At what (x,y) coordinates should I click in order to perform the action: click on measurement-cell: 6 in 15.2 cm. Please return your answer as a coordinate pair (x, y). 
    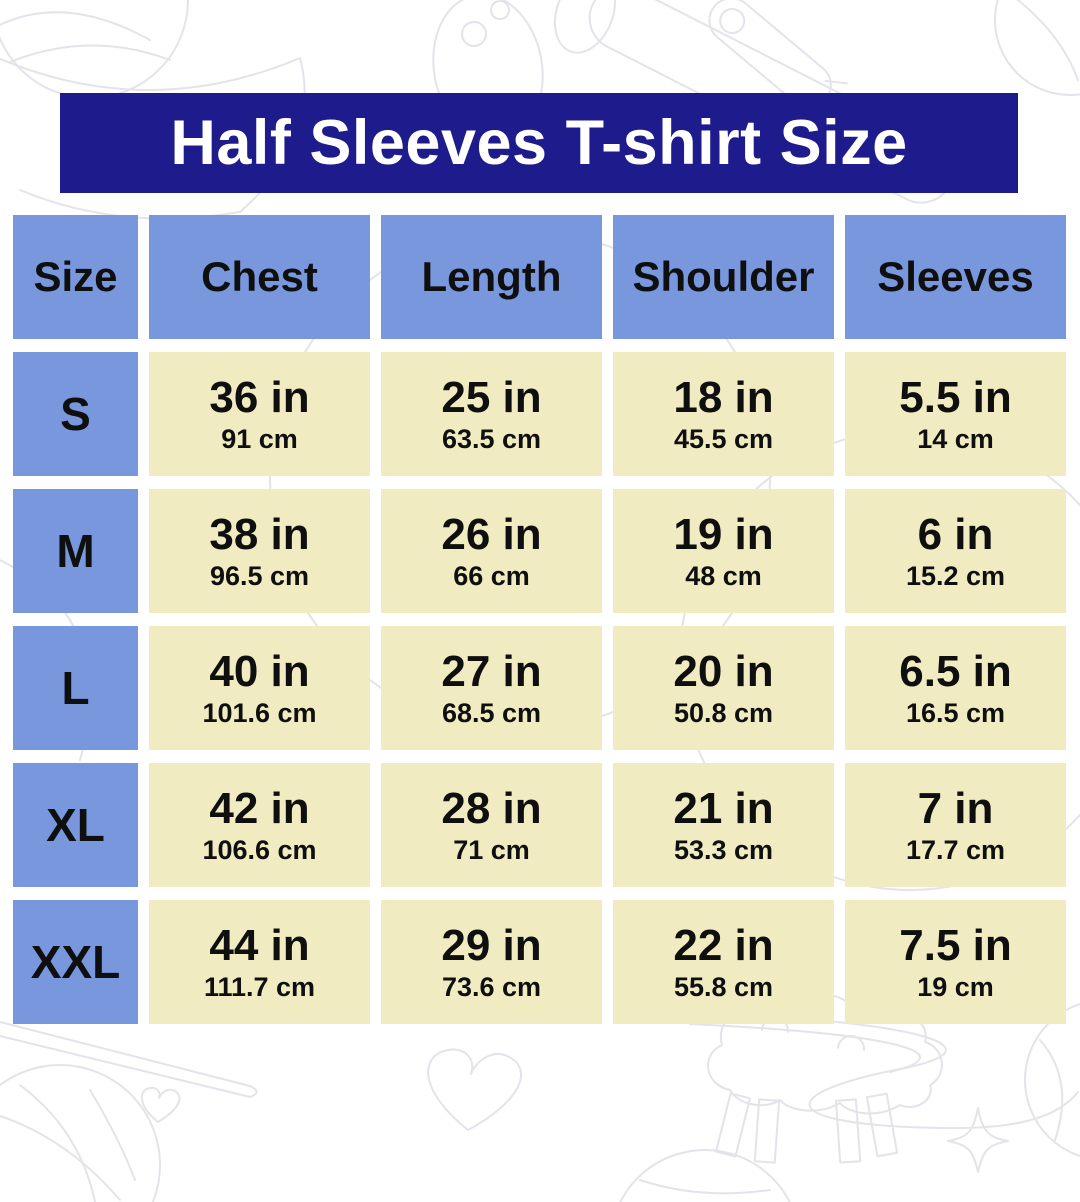
    Looking at the image, I should click on (955, 551).